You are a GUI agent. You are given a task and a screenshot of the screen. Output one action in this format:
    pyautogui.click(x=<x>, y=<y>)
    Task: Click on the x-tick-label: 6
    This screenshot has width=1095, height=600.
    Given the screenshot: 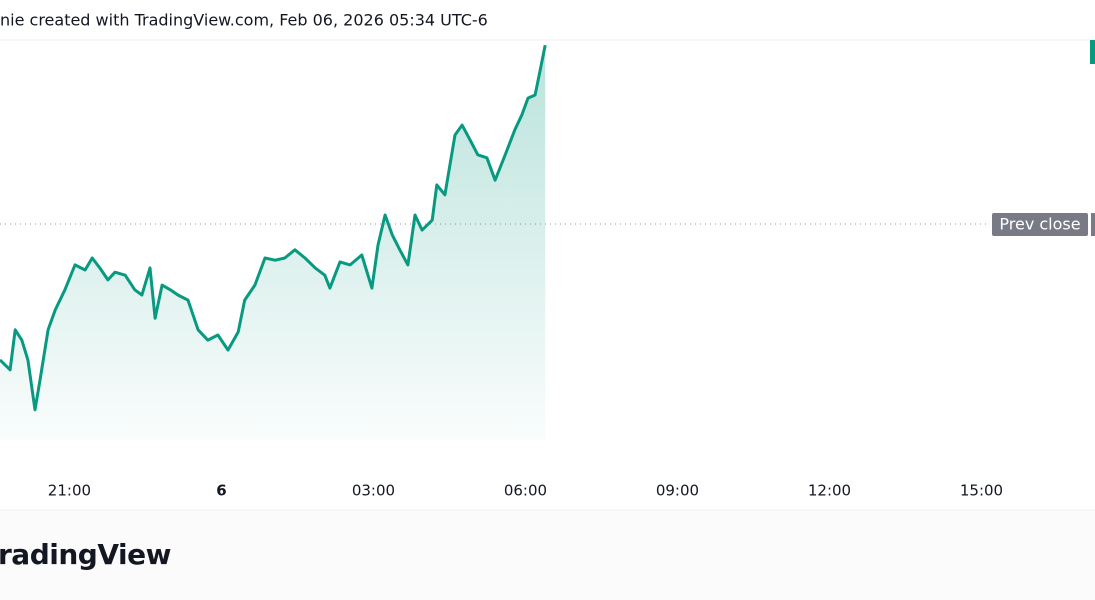 What is the action you would take?
    pyautogui.click(x=221, y=491)
    